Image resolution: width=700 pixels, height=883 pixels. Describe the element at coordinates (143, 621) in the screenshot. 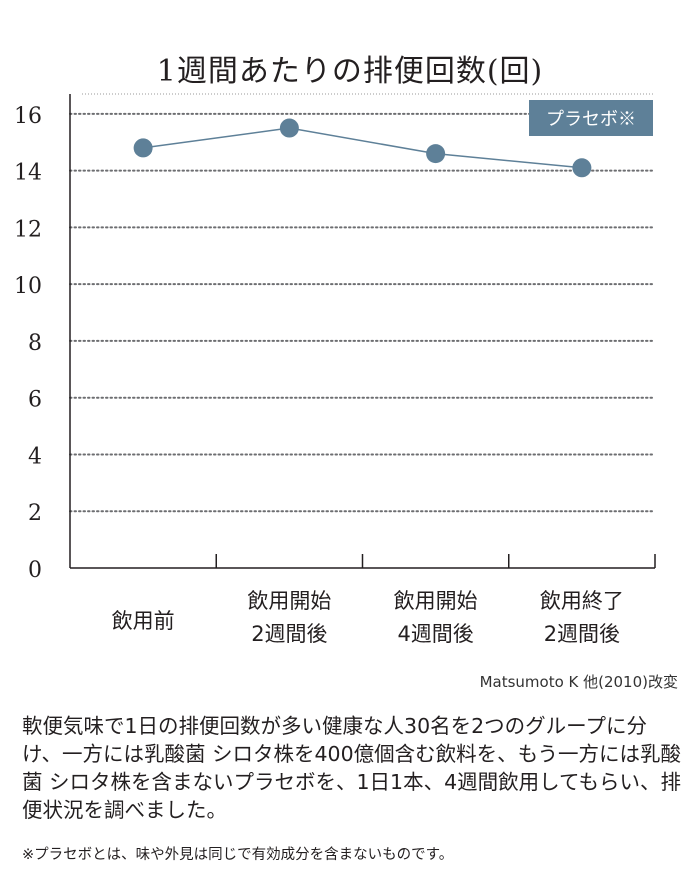

I see `x-tick-label: 飲用前` at that location.